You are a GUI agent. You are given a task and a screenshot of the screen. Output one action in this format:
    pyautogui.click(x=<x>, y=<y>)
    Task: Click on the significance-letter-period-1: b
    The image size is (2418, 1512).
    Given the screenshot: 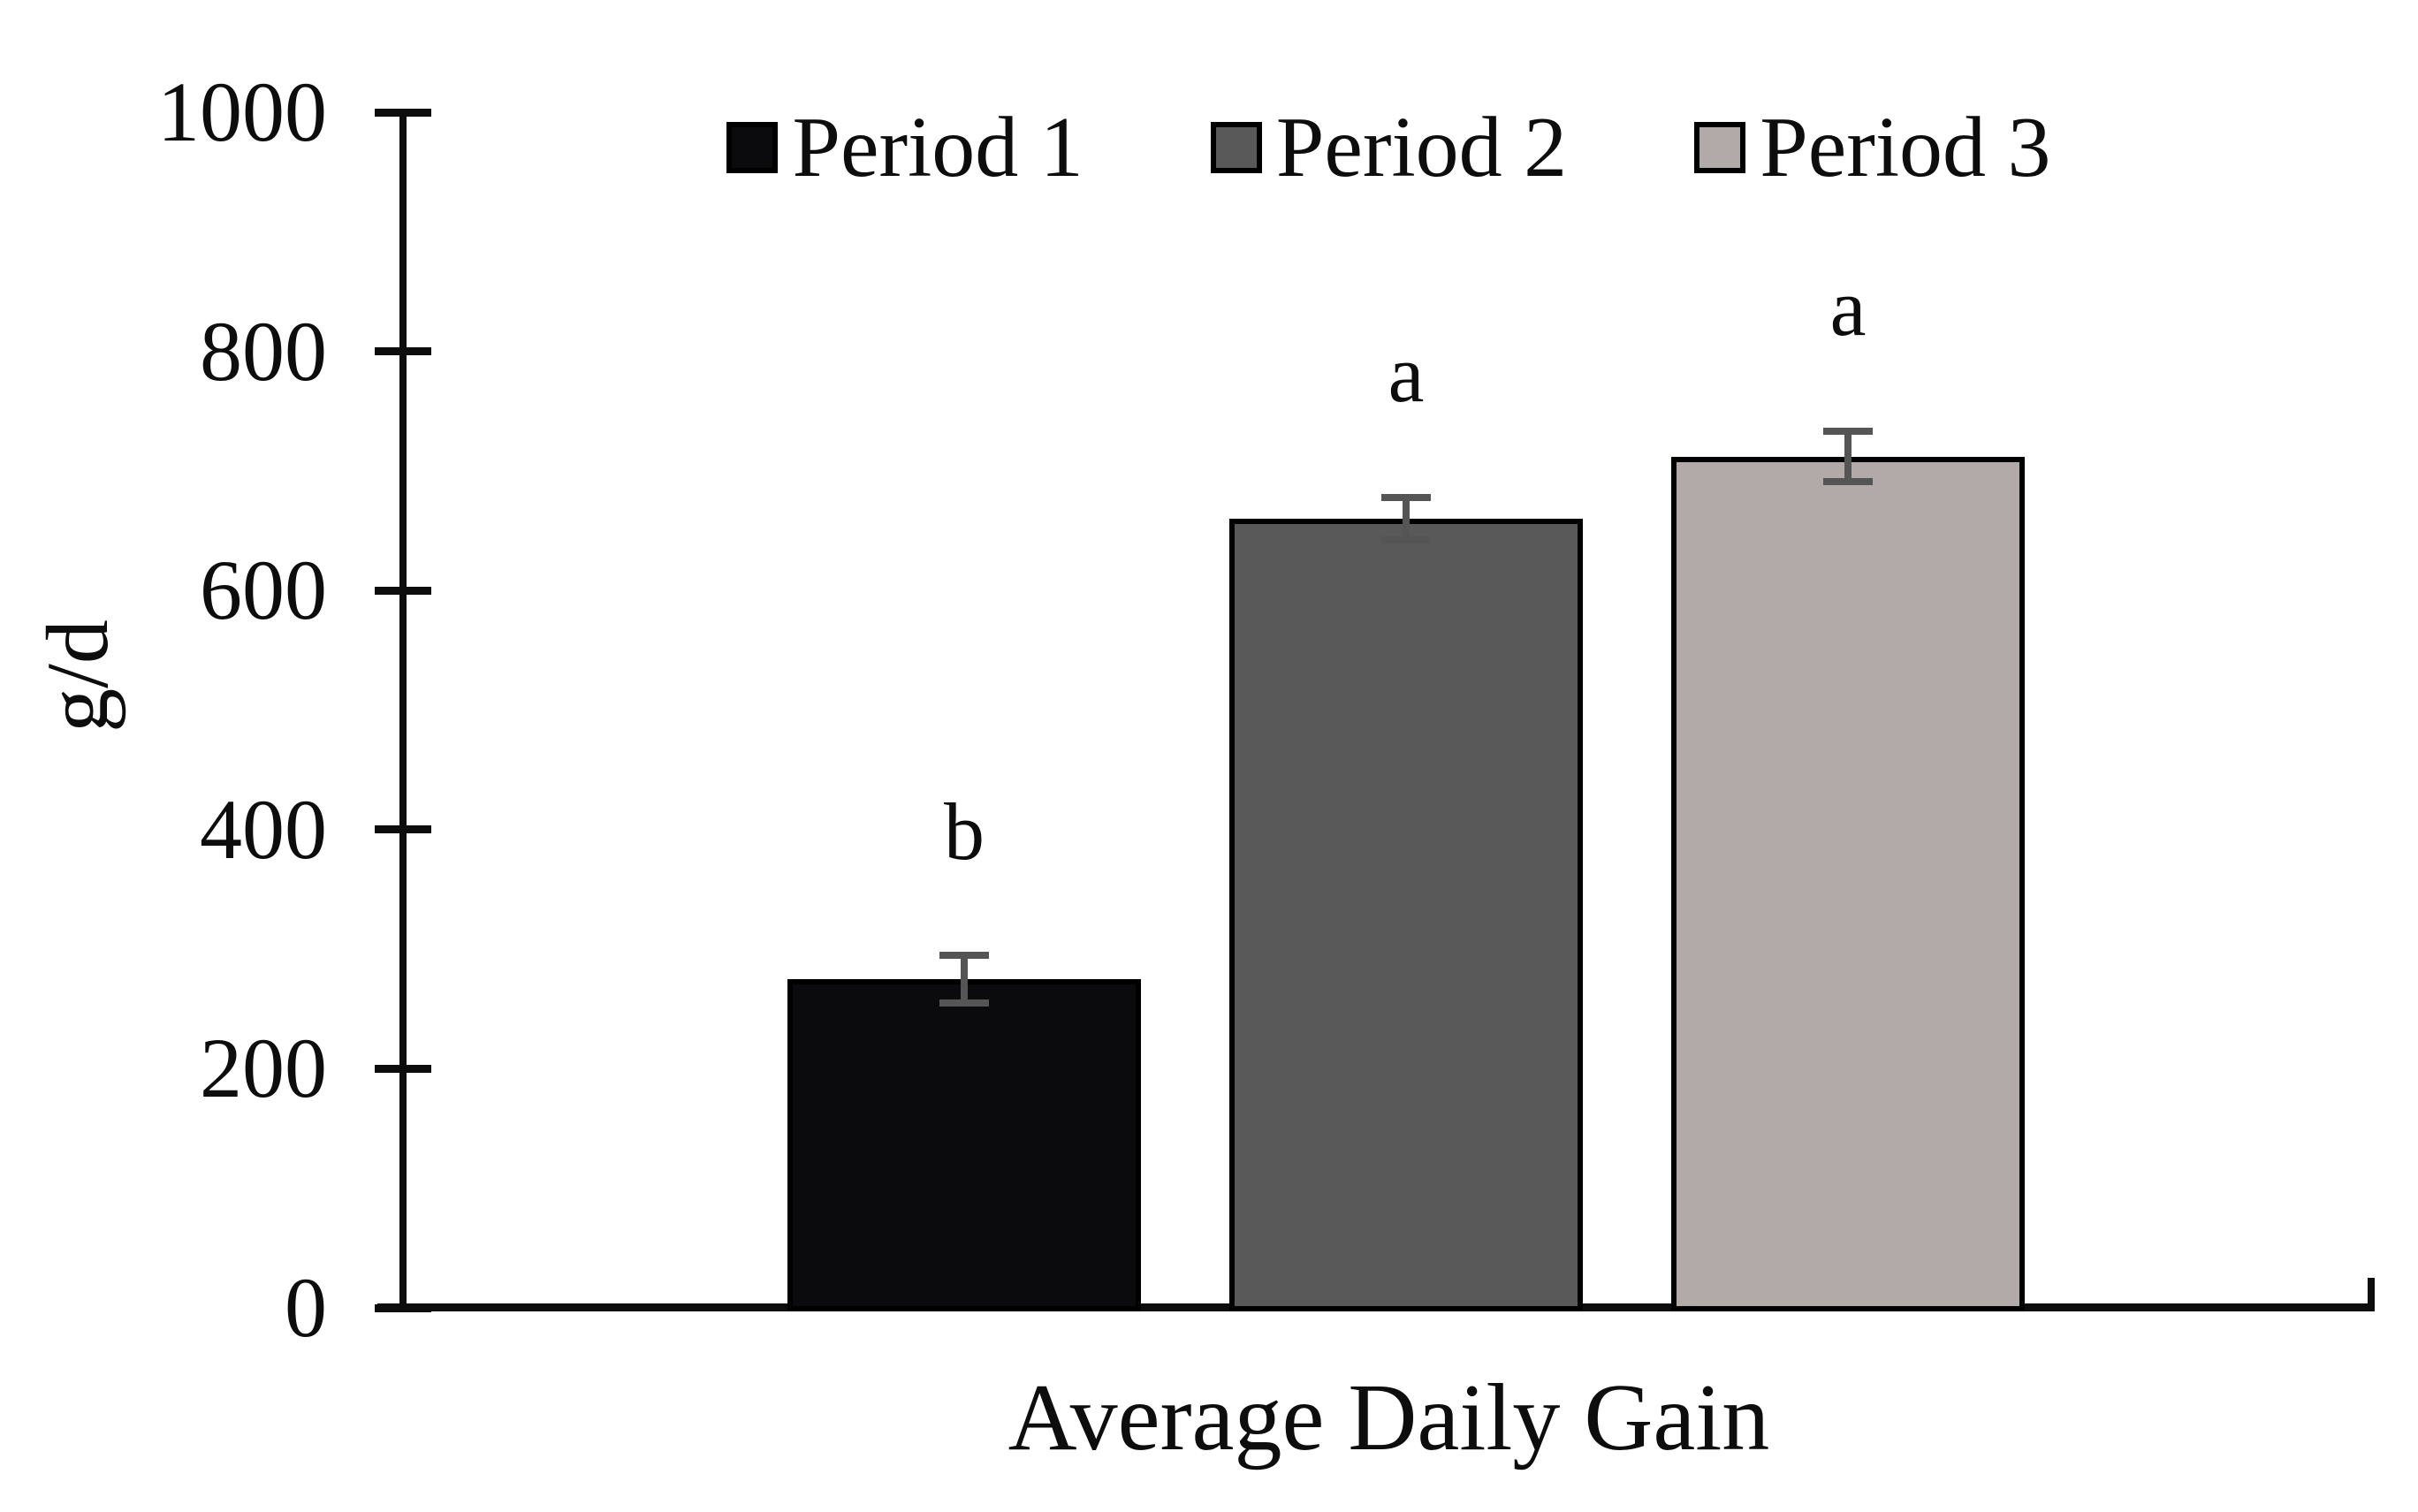 What is the action you would take?
    pyautogui.click(x=965, y=831)
    